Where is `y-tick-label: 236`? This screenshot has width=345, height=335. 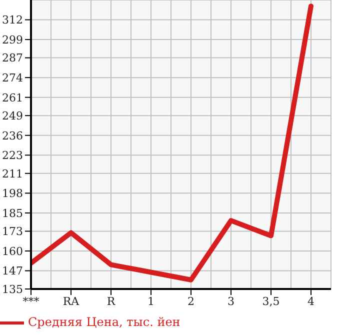 y-tick-label: 236 is located at coordinates (12, 135).